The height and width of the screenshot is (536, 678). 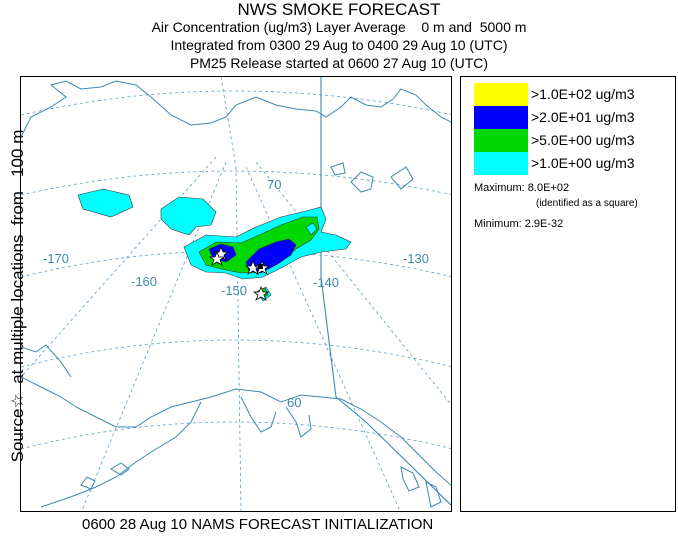 I want to click on lat-label-70: 70, so click(x=274, y=184).